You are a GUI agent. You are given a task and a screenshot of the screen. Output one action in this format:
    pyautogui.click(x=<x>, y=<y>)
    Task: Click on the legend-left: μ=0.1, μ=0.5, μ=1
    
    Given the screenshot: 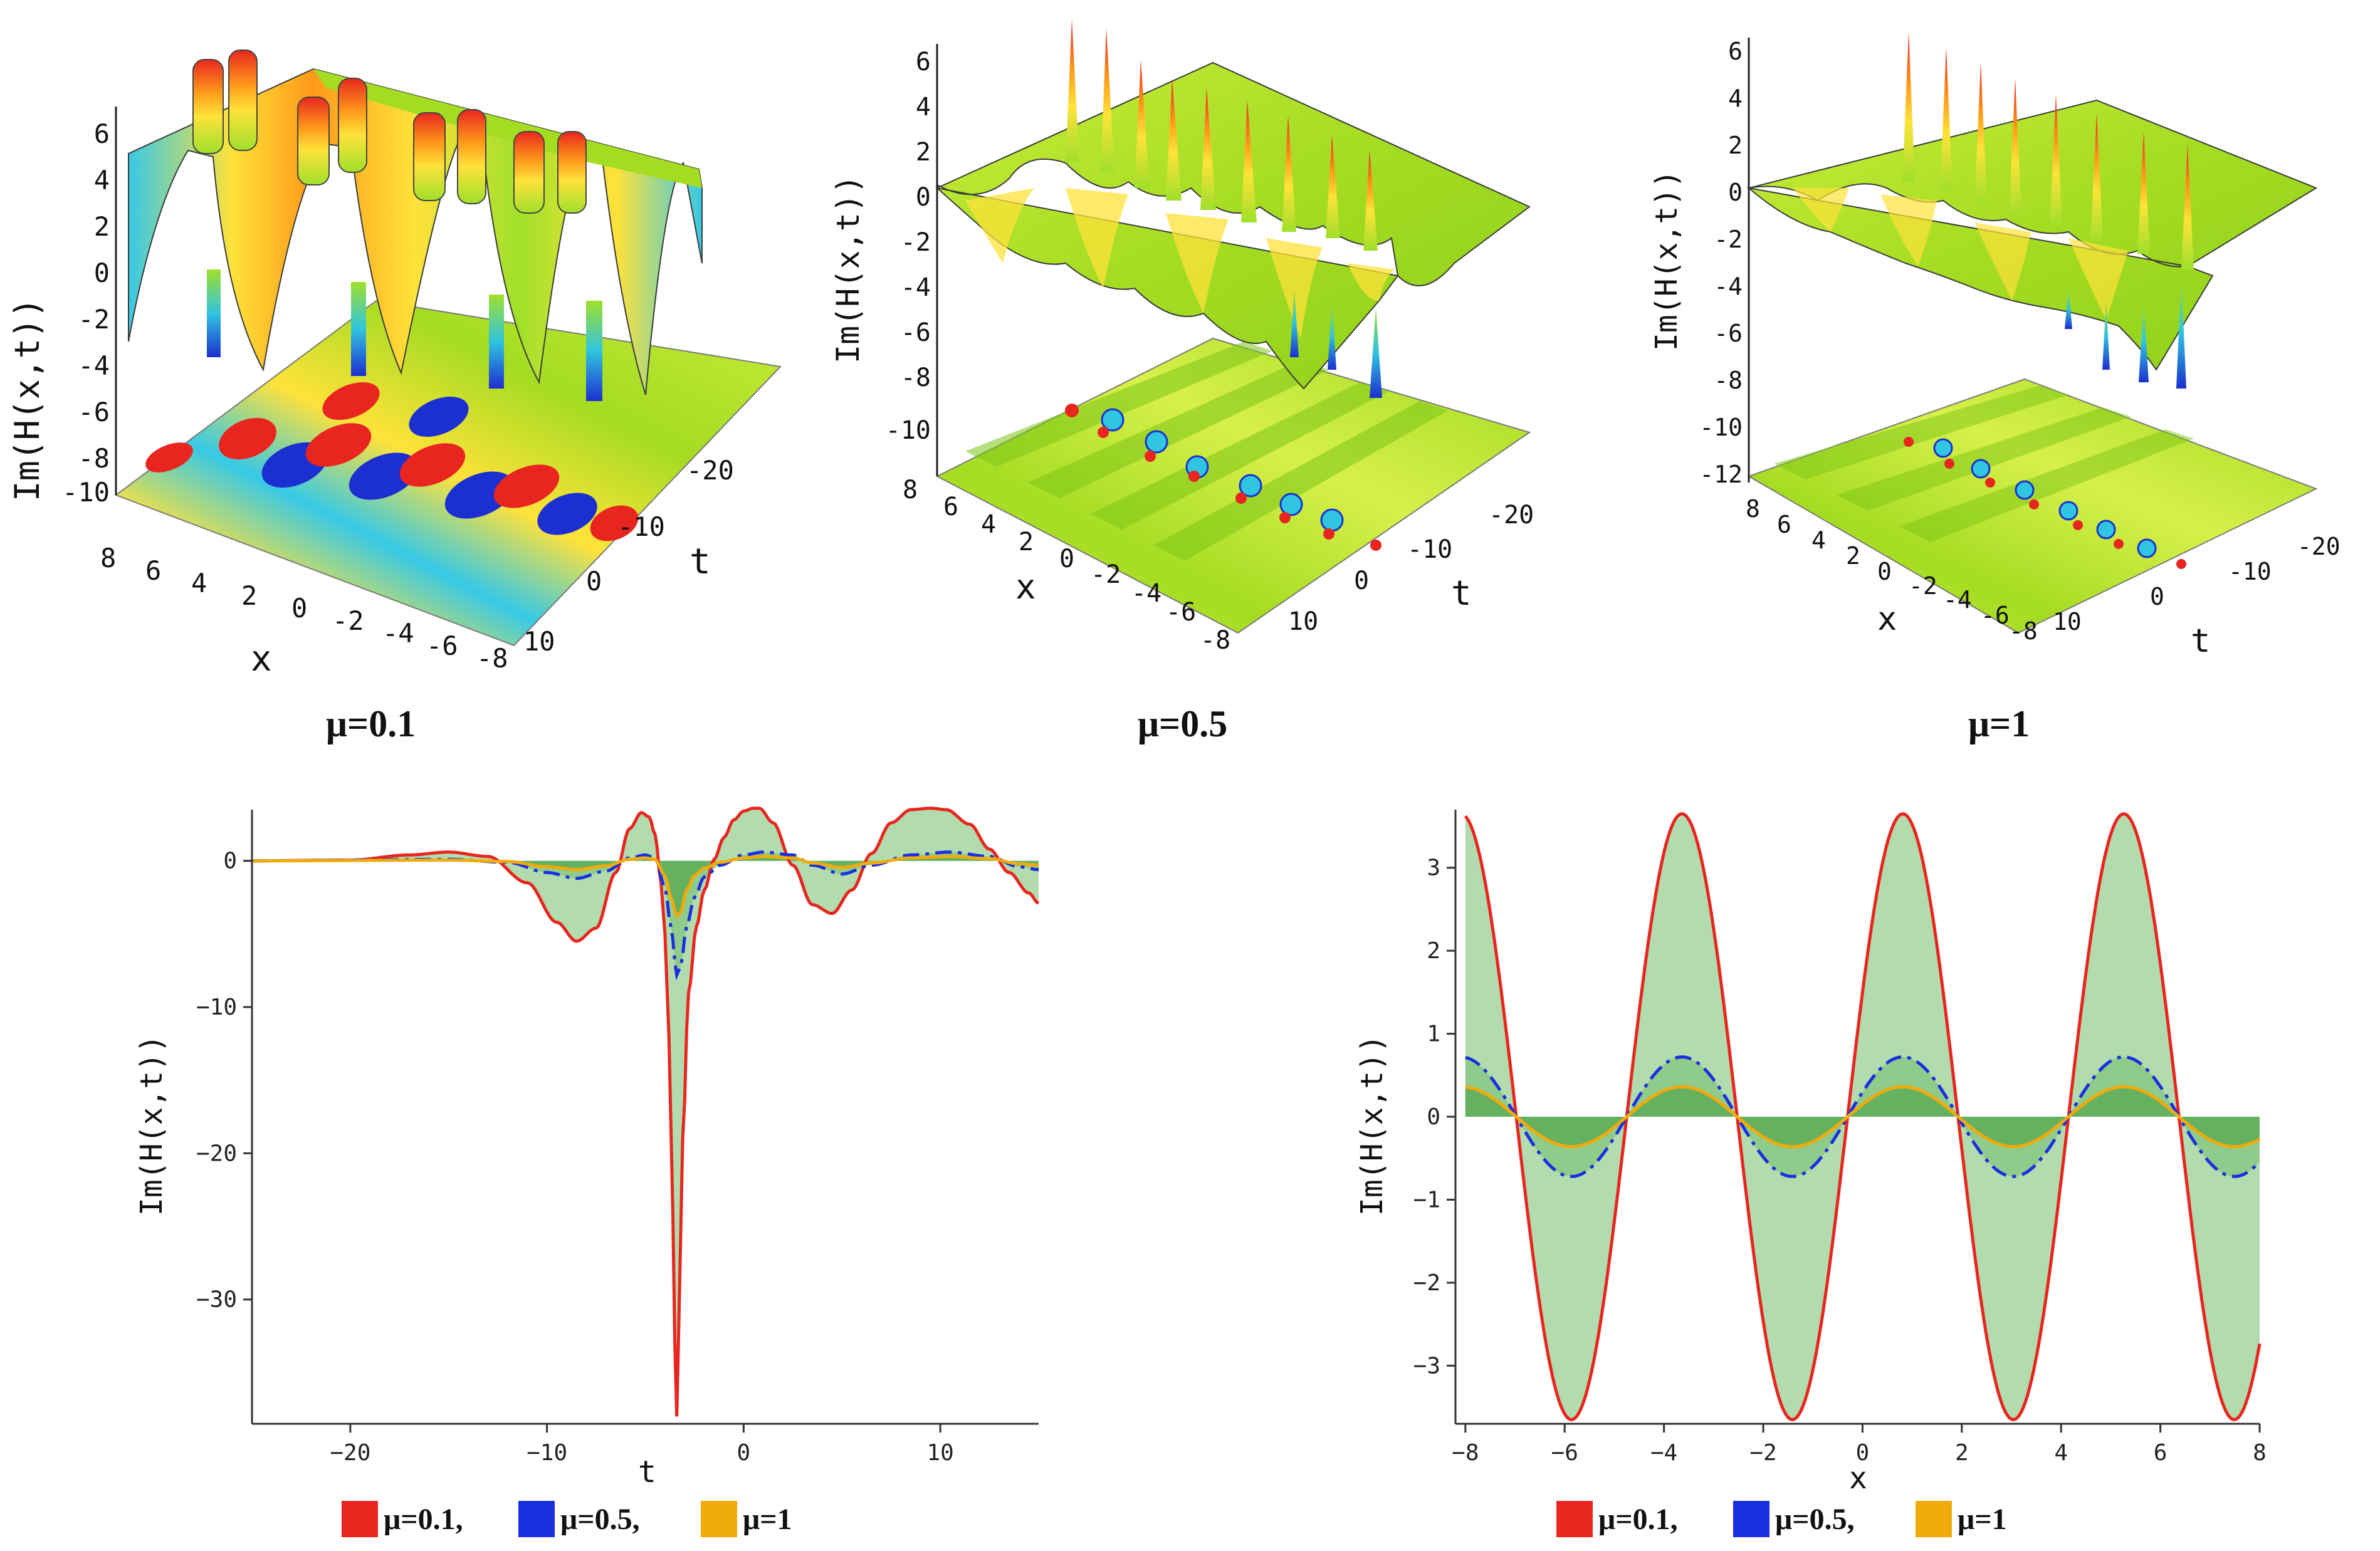 What is the action you would take?
    pyautogui.click(x=567, y=1519)
    